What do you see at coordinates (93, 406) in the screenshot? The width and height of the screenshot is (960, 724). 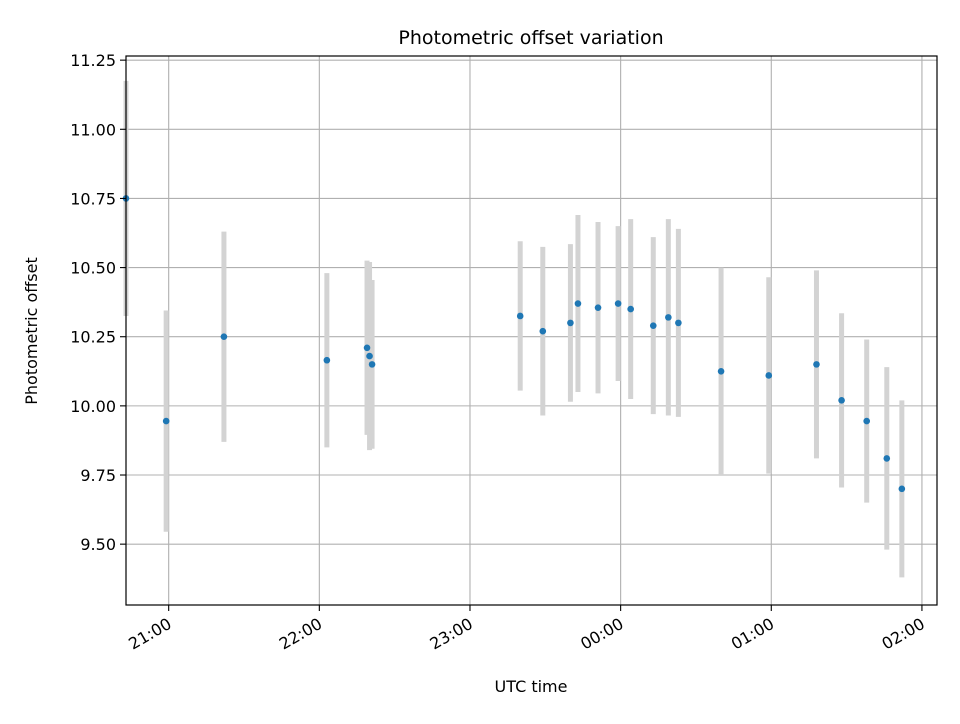 I see `y-tick-label: 10.00` at bounding box center [93, 406].